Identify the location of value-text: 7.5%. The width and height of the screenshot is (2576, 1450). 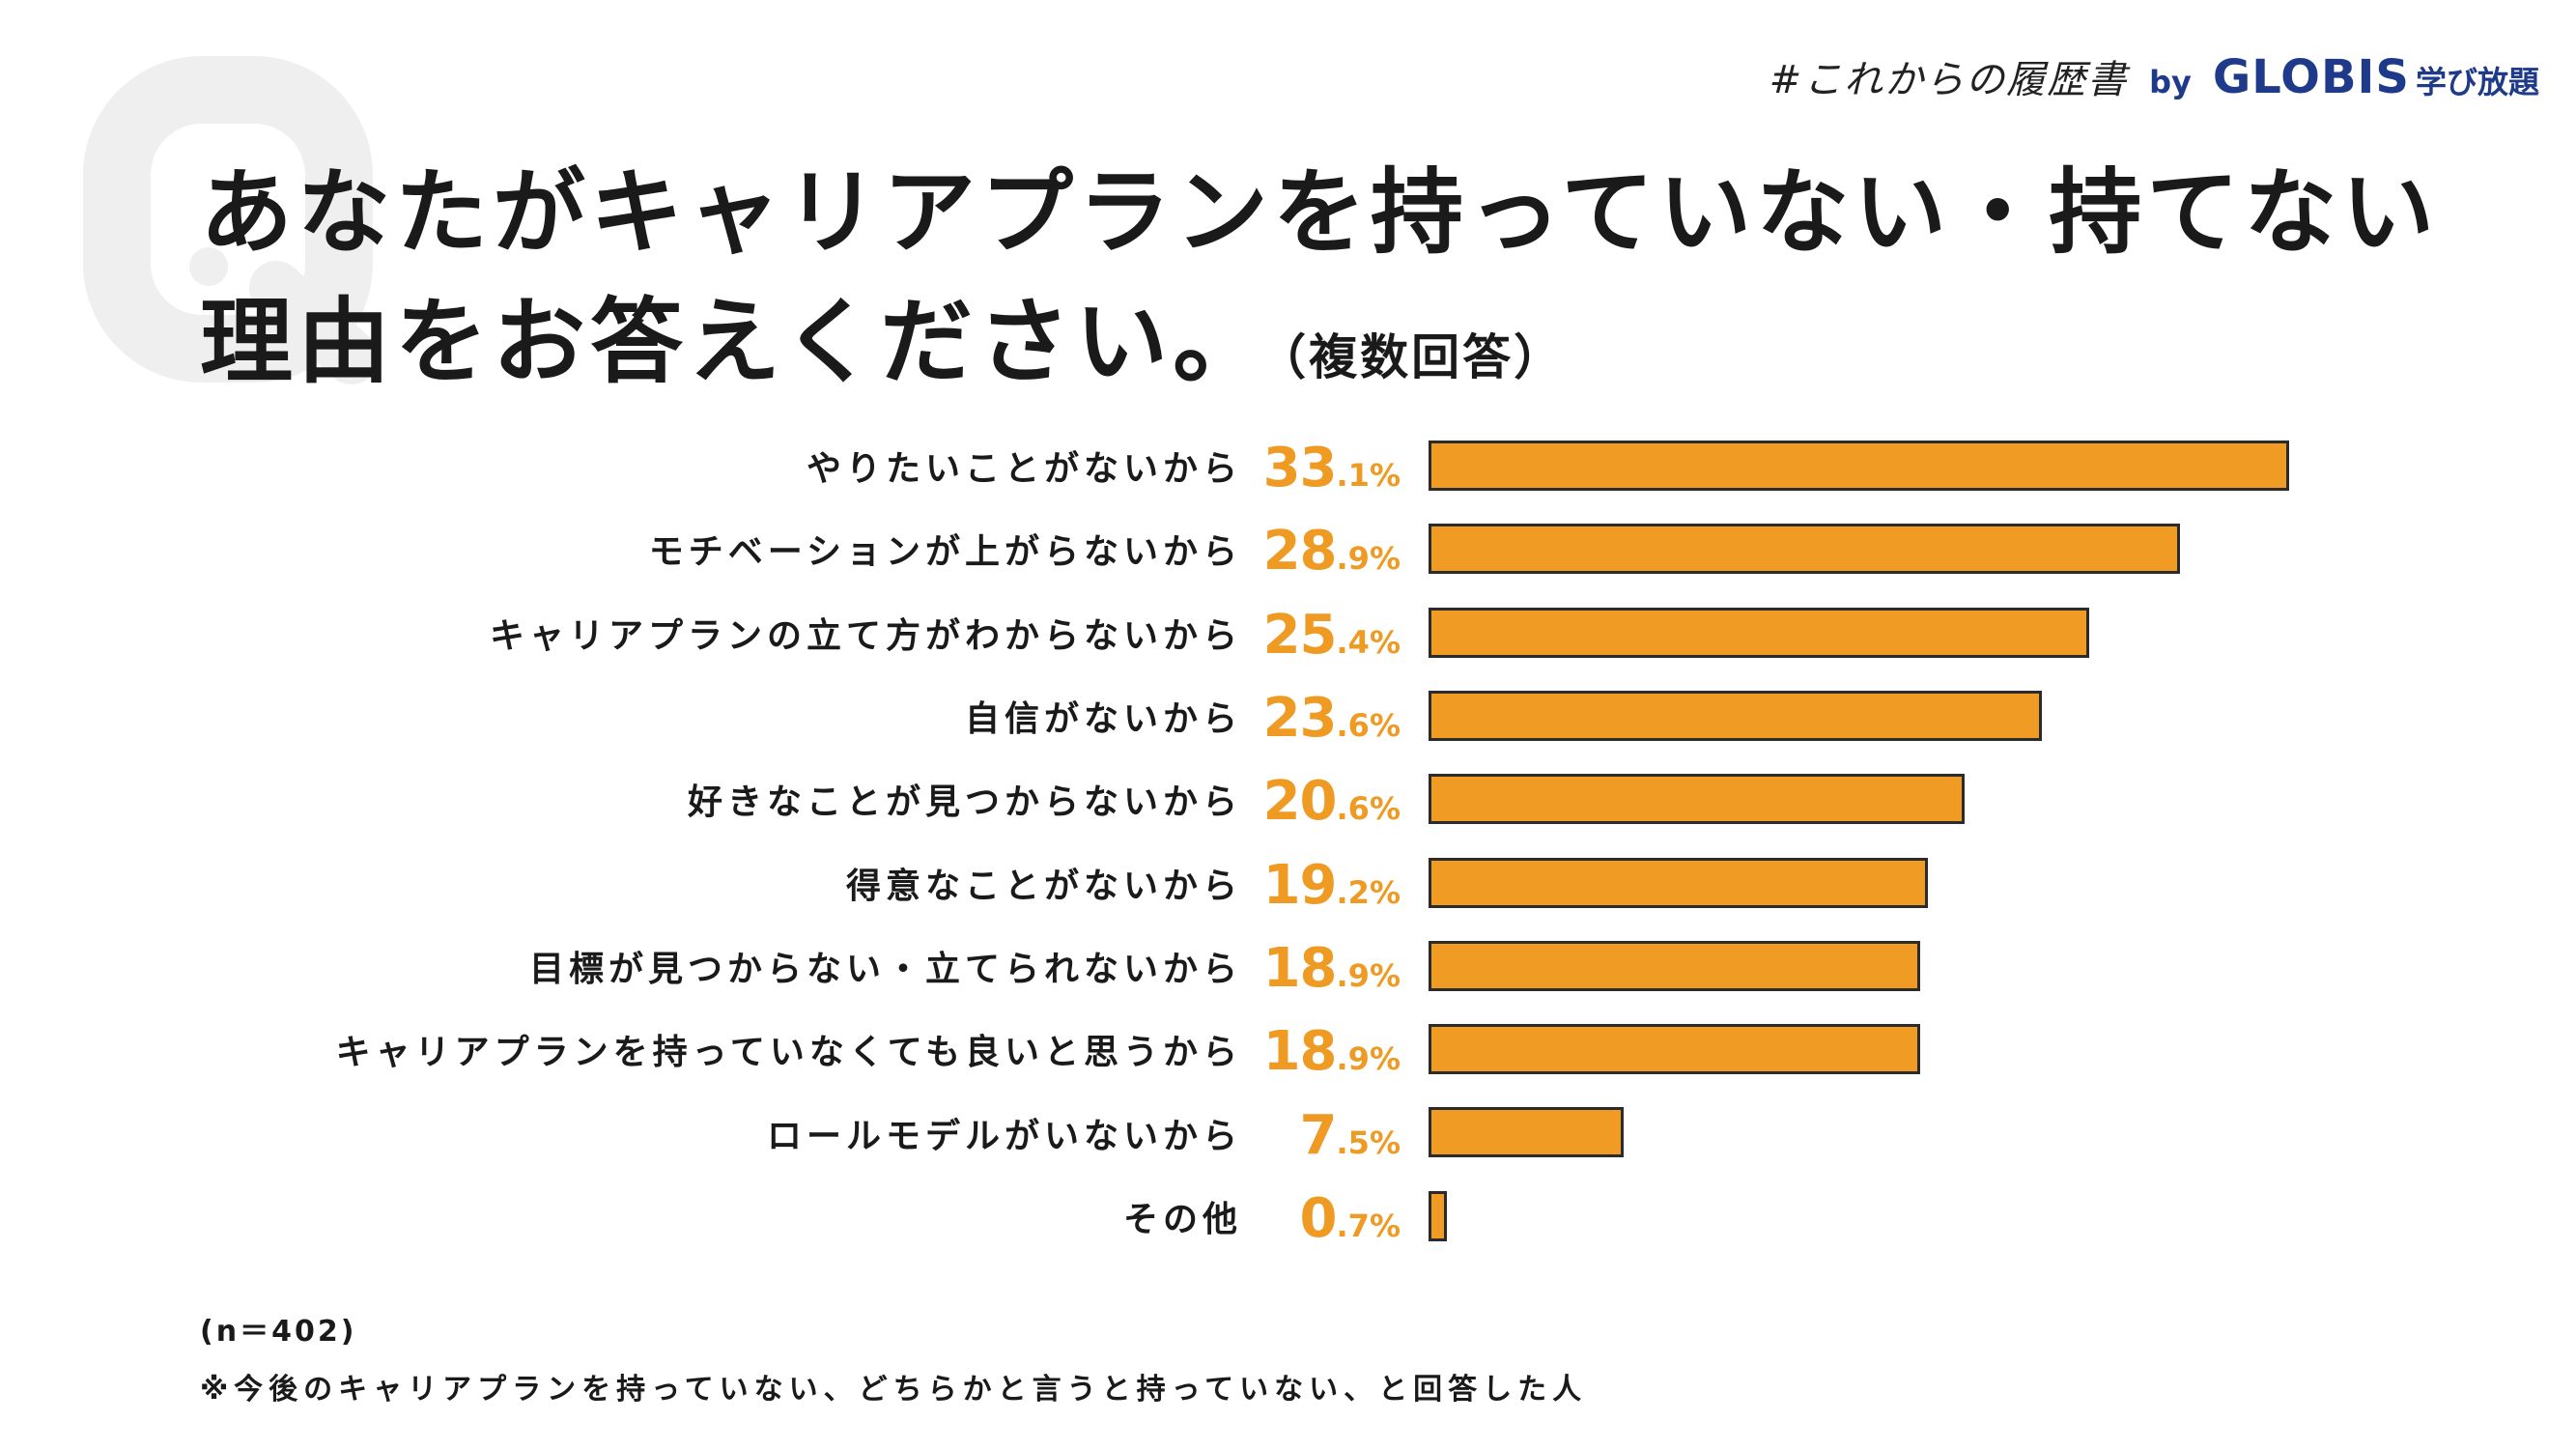
(1350, 1133).